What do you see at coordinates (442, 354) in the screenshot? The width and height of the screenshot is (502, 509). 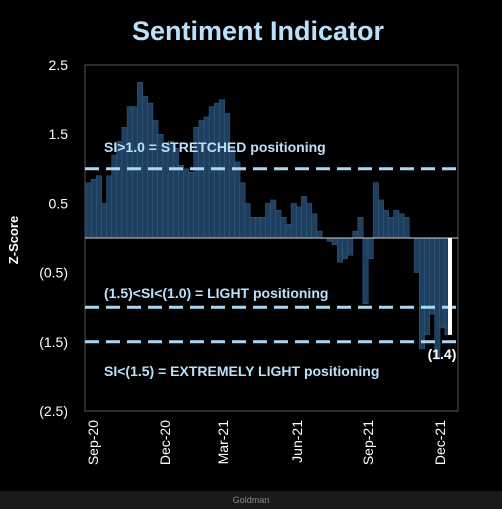 I see `latest-value-label: (1.4)` at bounding box center [442, 354].